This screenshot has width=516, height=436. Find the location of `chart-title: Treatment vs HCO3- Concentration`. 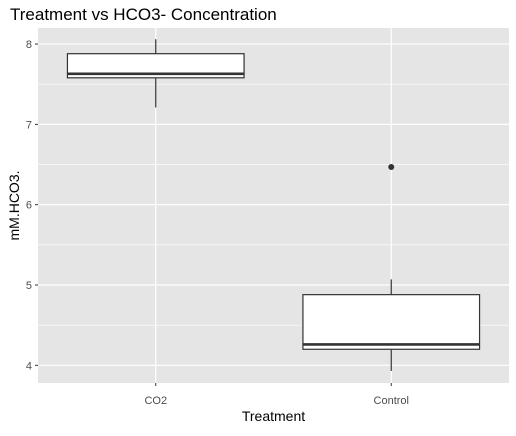

chart-title: Treatment vs HCO3- Concentration is located at coordinates (143, 14).